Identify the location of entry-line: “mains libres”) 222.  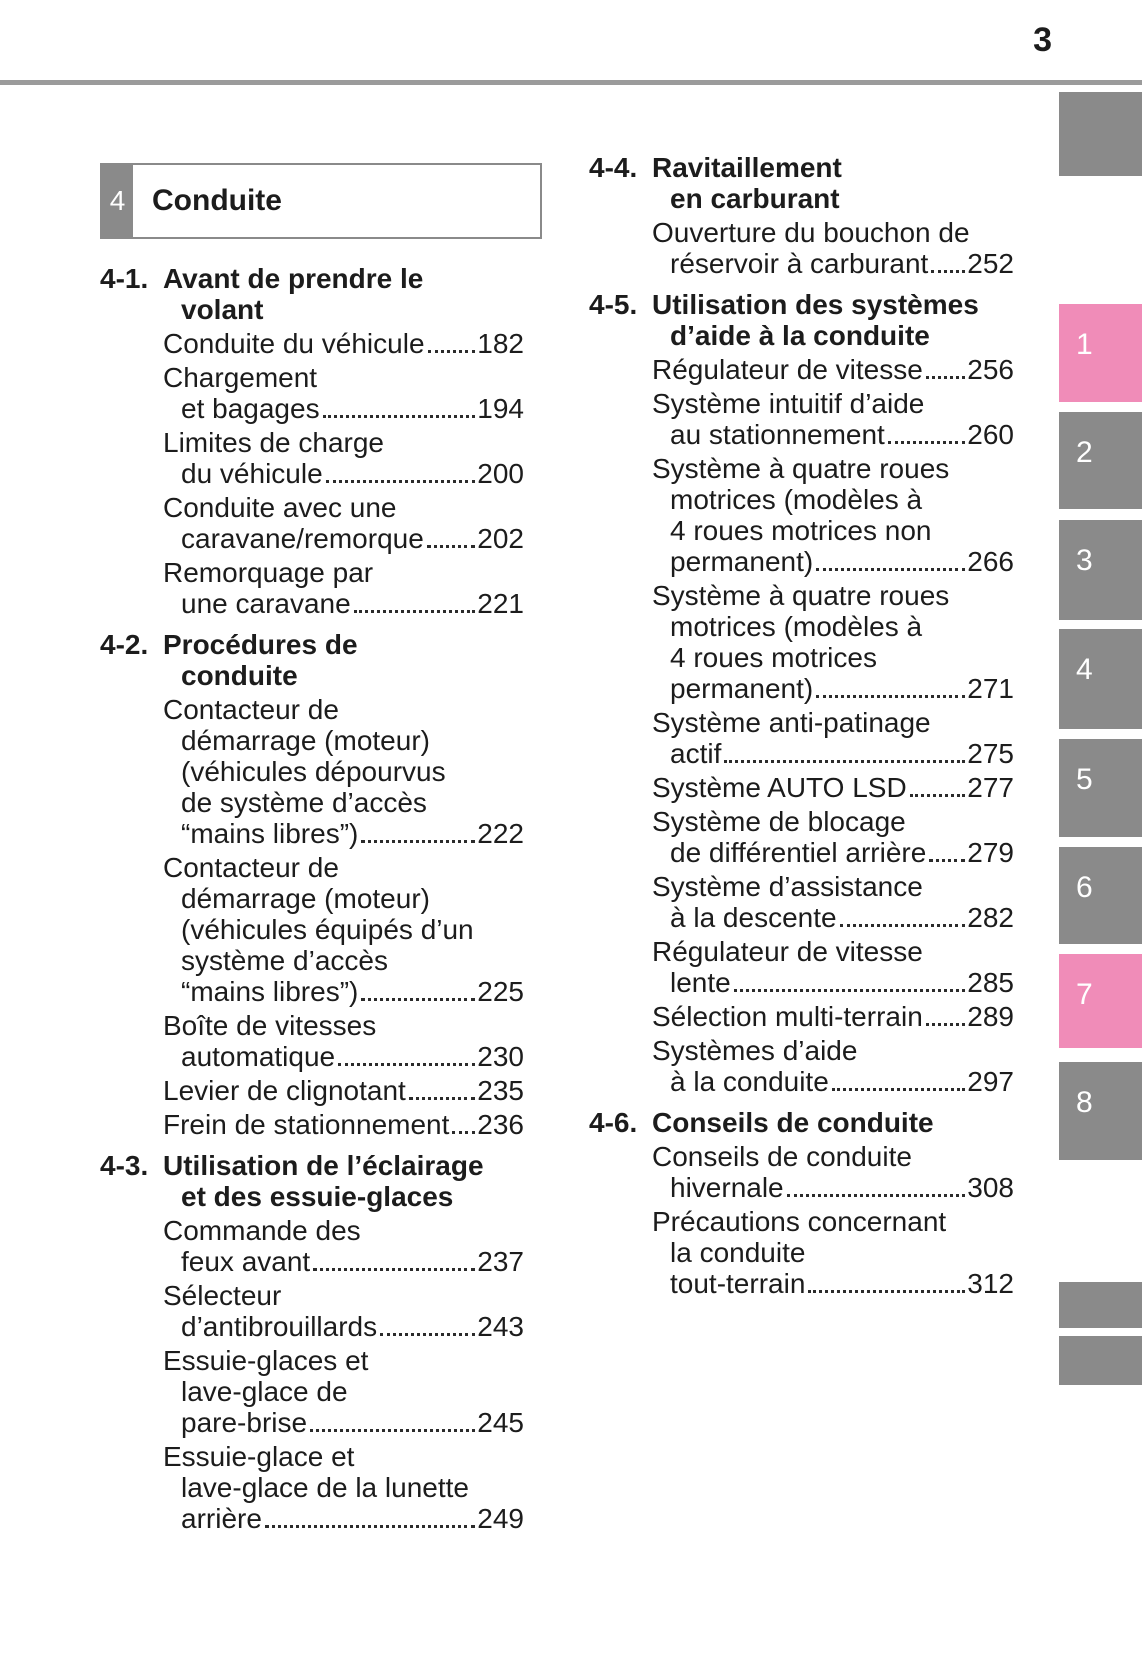
(343, 833).